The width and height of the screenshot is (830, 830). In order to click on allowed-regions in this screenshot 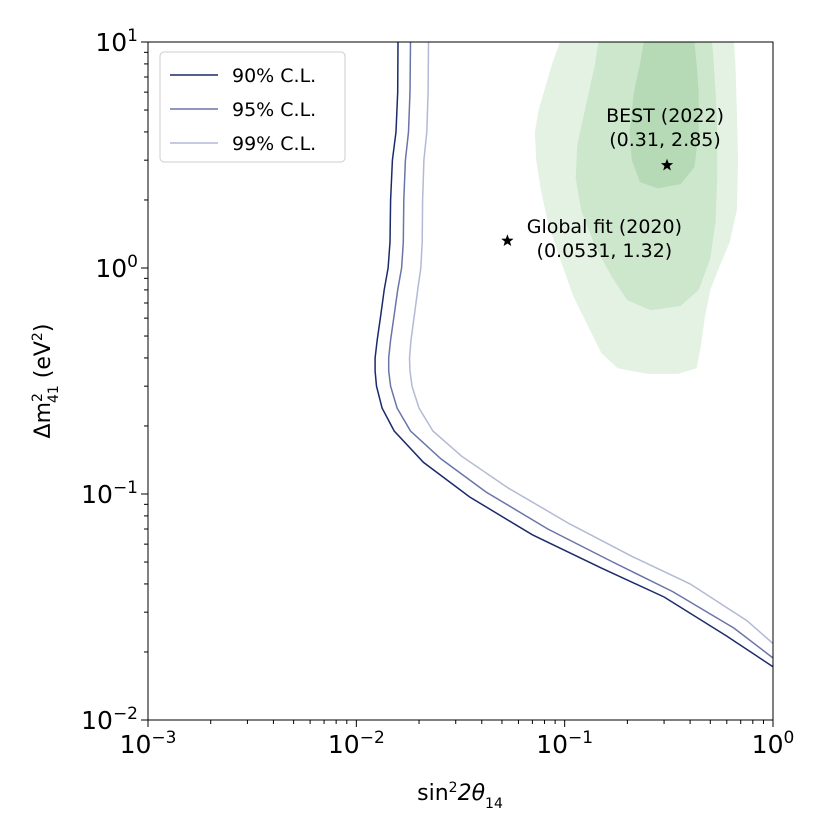, I will do `click(636, 208)`.